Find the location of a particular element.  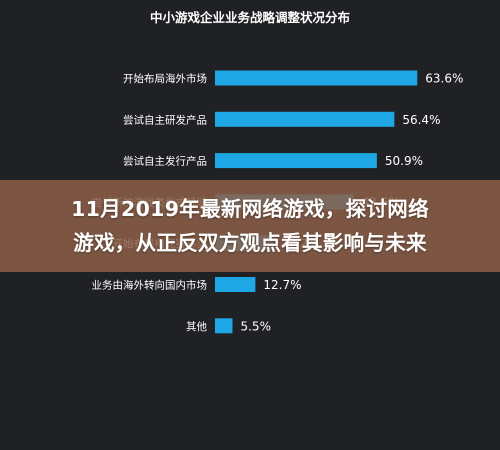

headline-line-2: 游戏，从正反双方观点看其影响与未来 is located at coordinates (250, 243).